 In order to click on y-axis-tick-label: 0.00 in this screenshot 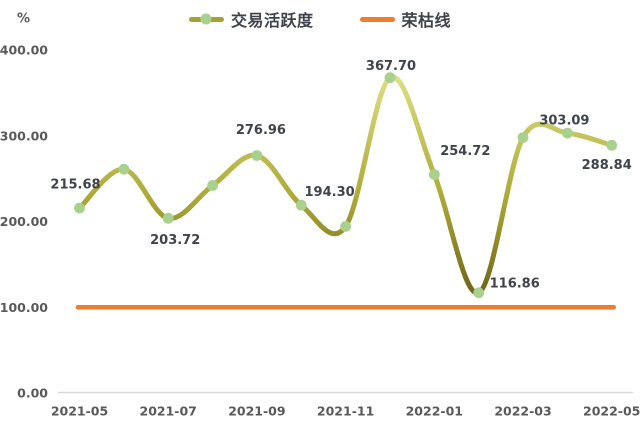, I will do `click(32, 393)`.